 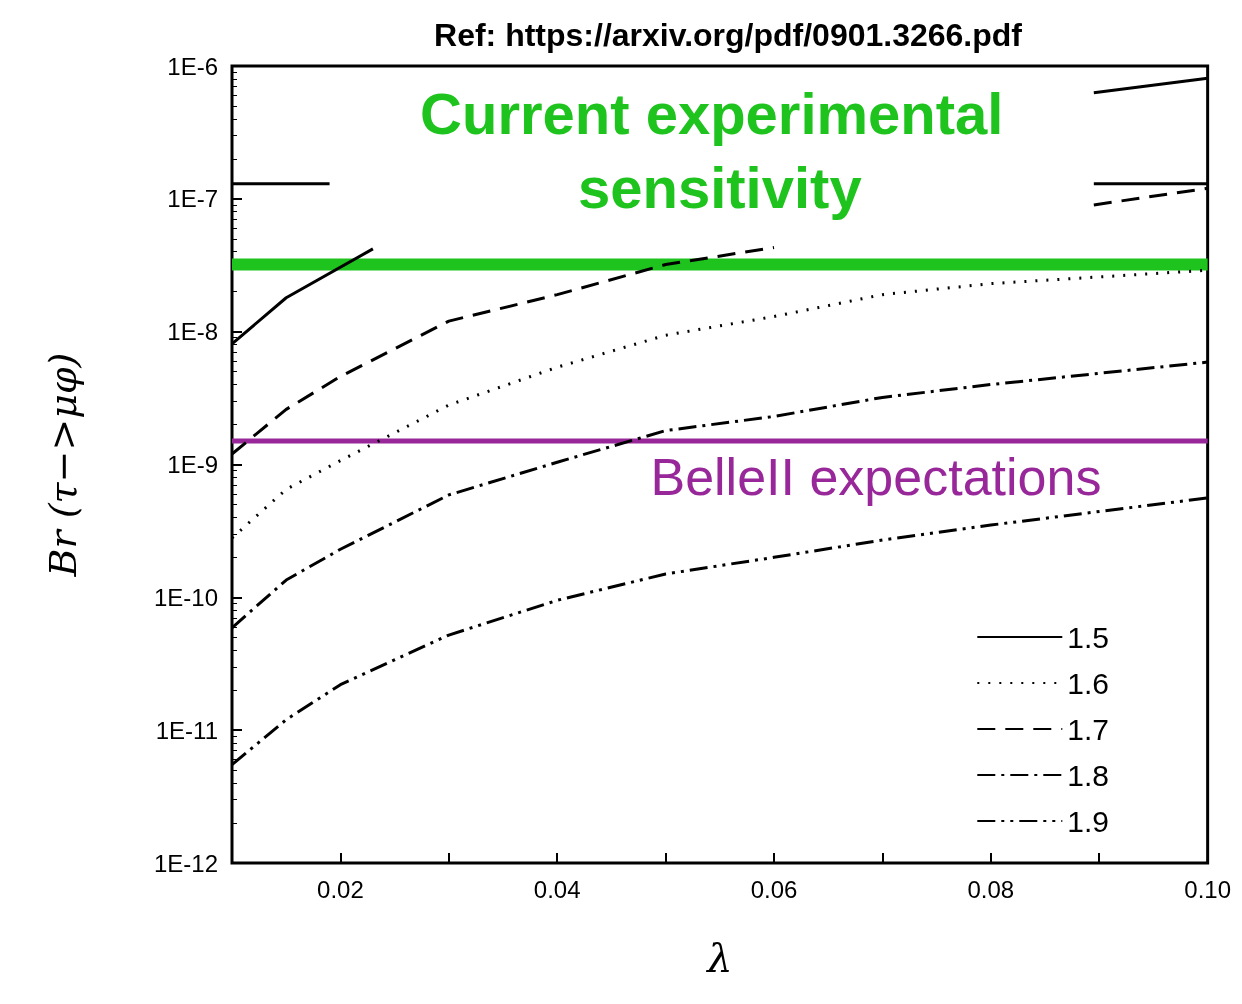 What do you see at coordinates (1088, 729) in the screenshot?
I see `legend-label: 1.7` at bounding box center [1088, 729].